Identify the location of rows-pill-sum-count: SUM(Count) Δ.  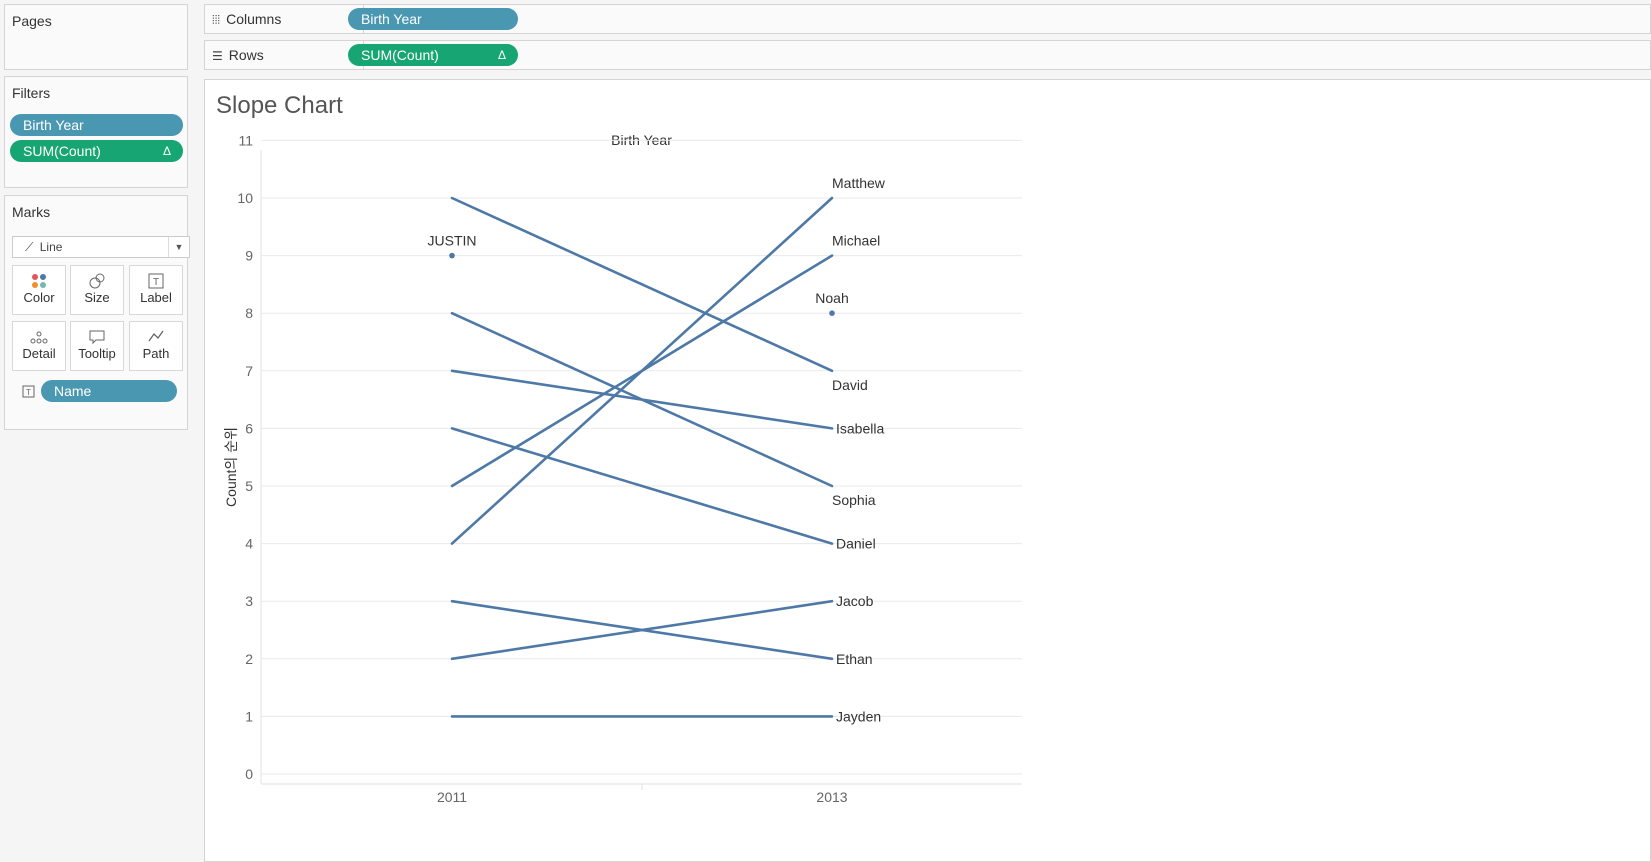
(433, 55).